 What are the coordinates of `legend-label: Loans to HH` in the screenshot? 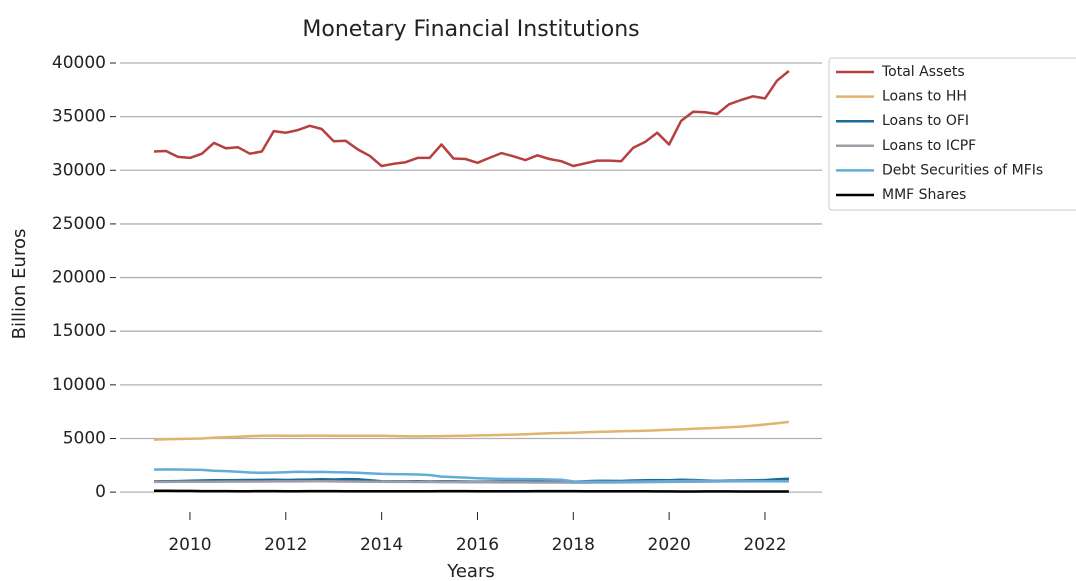 It's located at (924, 97).